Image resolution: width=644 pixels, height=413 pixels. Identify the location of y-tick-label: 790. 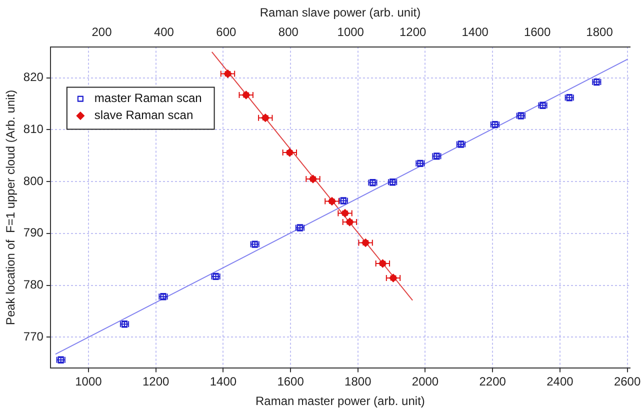
(33, 233).